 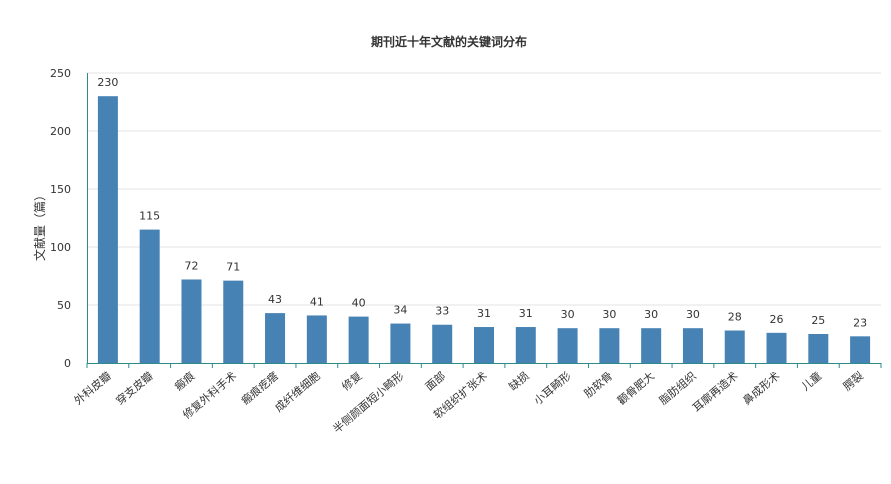 I want to click on category-label: 瘢痕, so click(x=185, y=381).